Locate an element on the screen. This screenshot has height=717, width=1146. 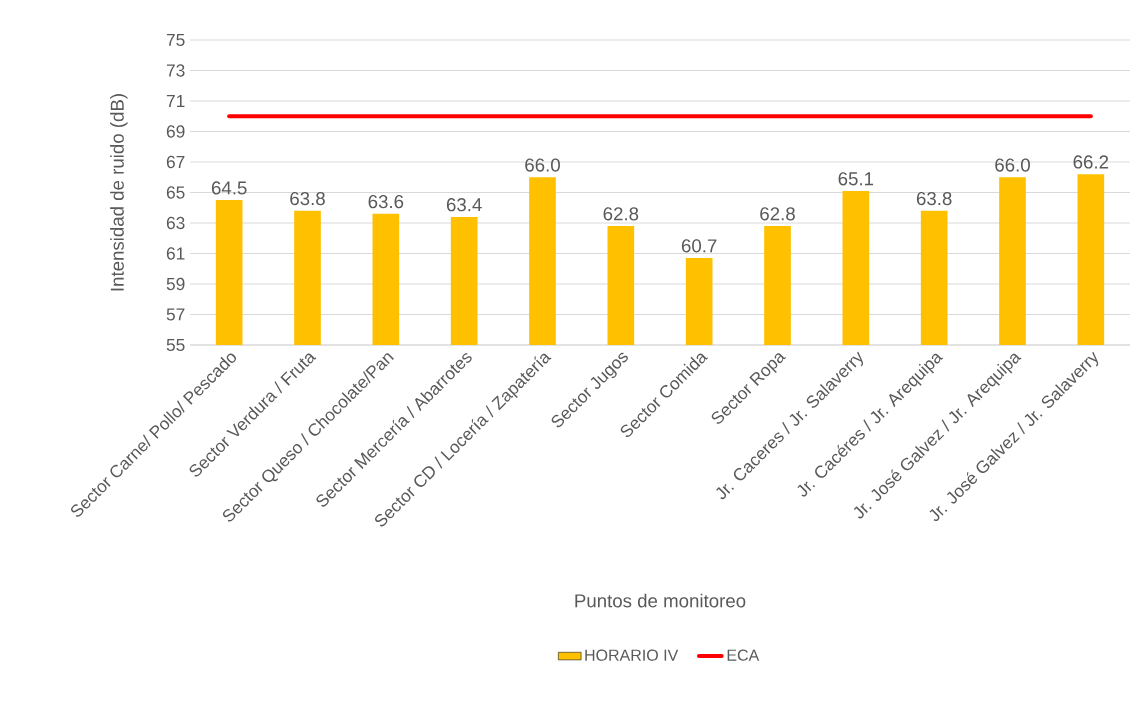
data-label: 63.6 is located at coordinates (386, 202).